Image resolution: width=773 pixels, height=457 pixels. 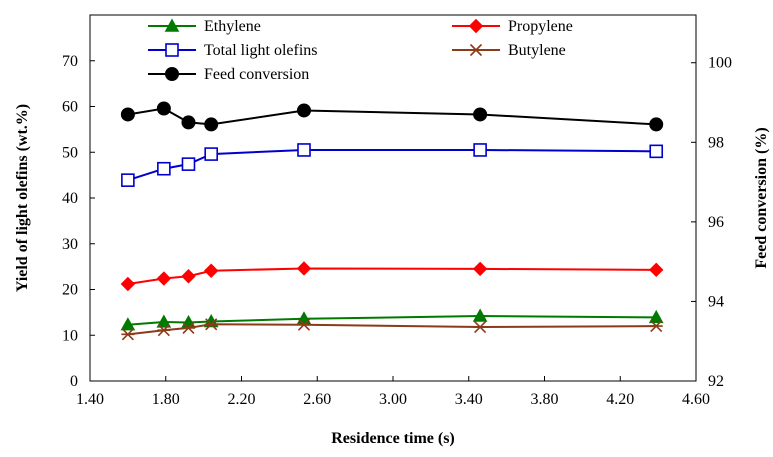 I want to click on y-tick-label: 40, so click(x=70, y=198).